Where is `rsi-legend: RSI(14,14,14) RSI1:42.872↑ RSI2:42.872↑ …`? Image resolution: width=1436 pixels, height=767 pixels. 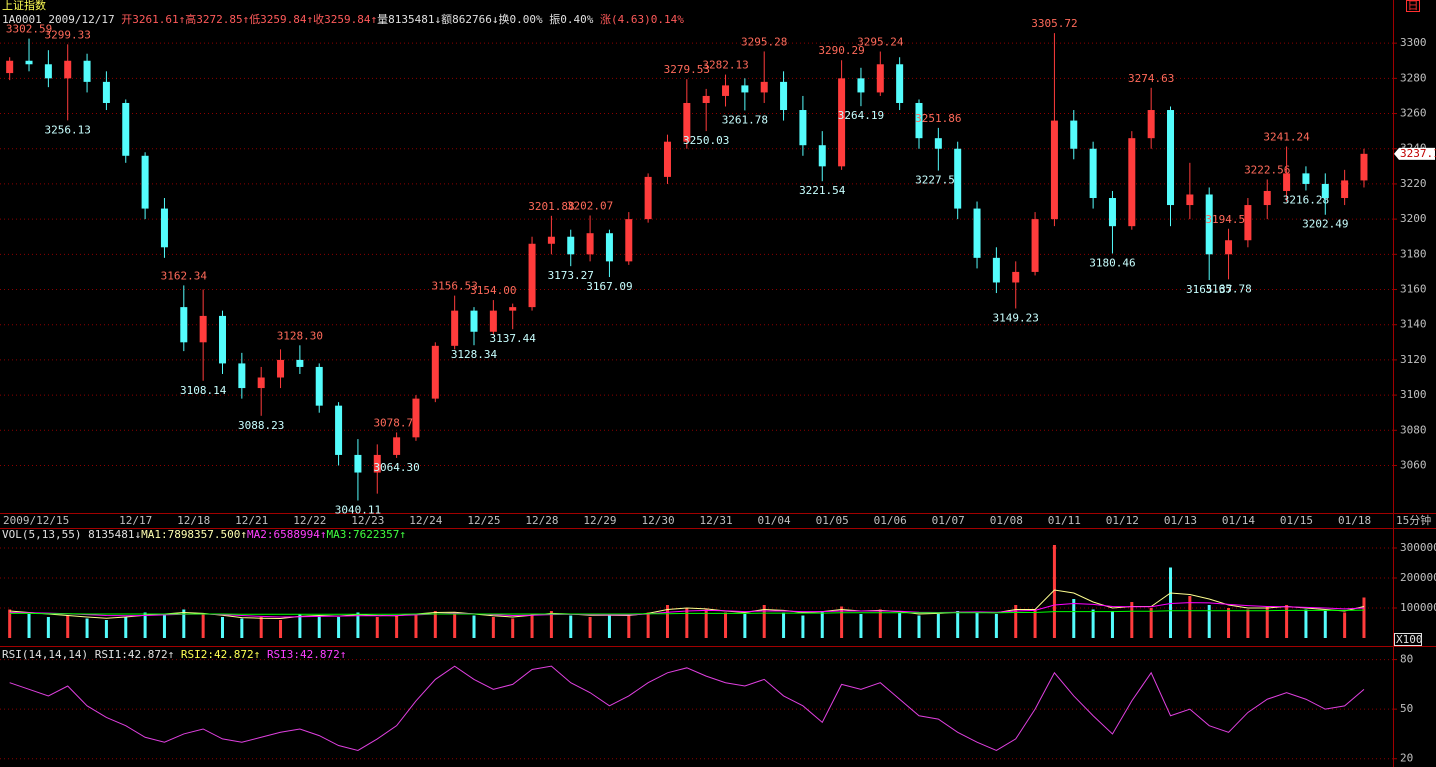
rsi-legend: RSI(14,14,14) RSI1:42.872↑ RSI2:42.872↑ … is located at coordinates (174, 654).